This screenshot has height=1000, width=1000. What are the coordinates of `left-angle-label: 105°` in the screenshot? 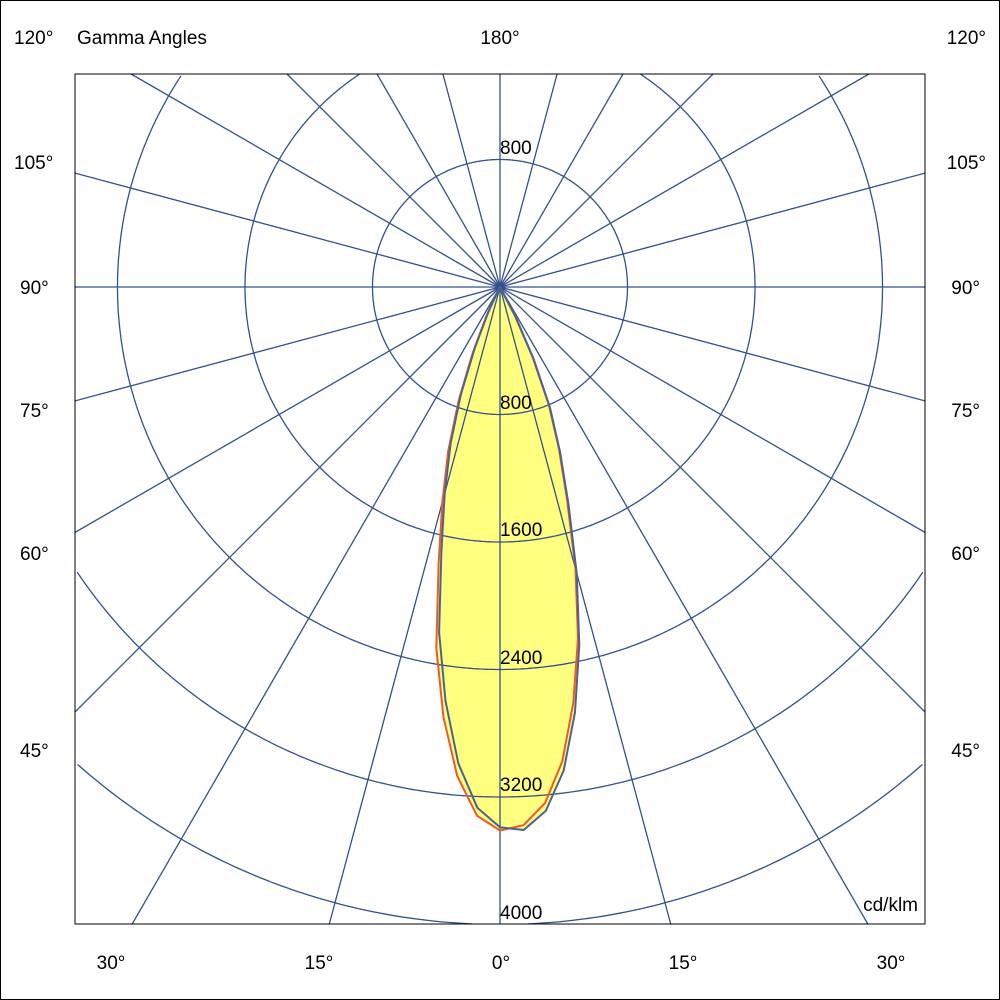 It's located at (33, 163).